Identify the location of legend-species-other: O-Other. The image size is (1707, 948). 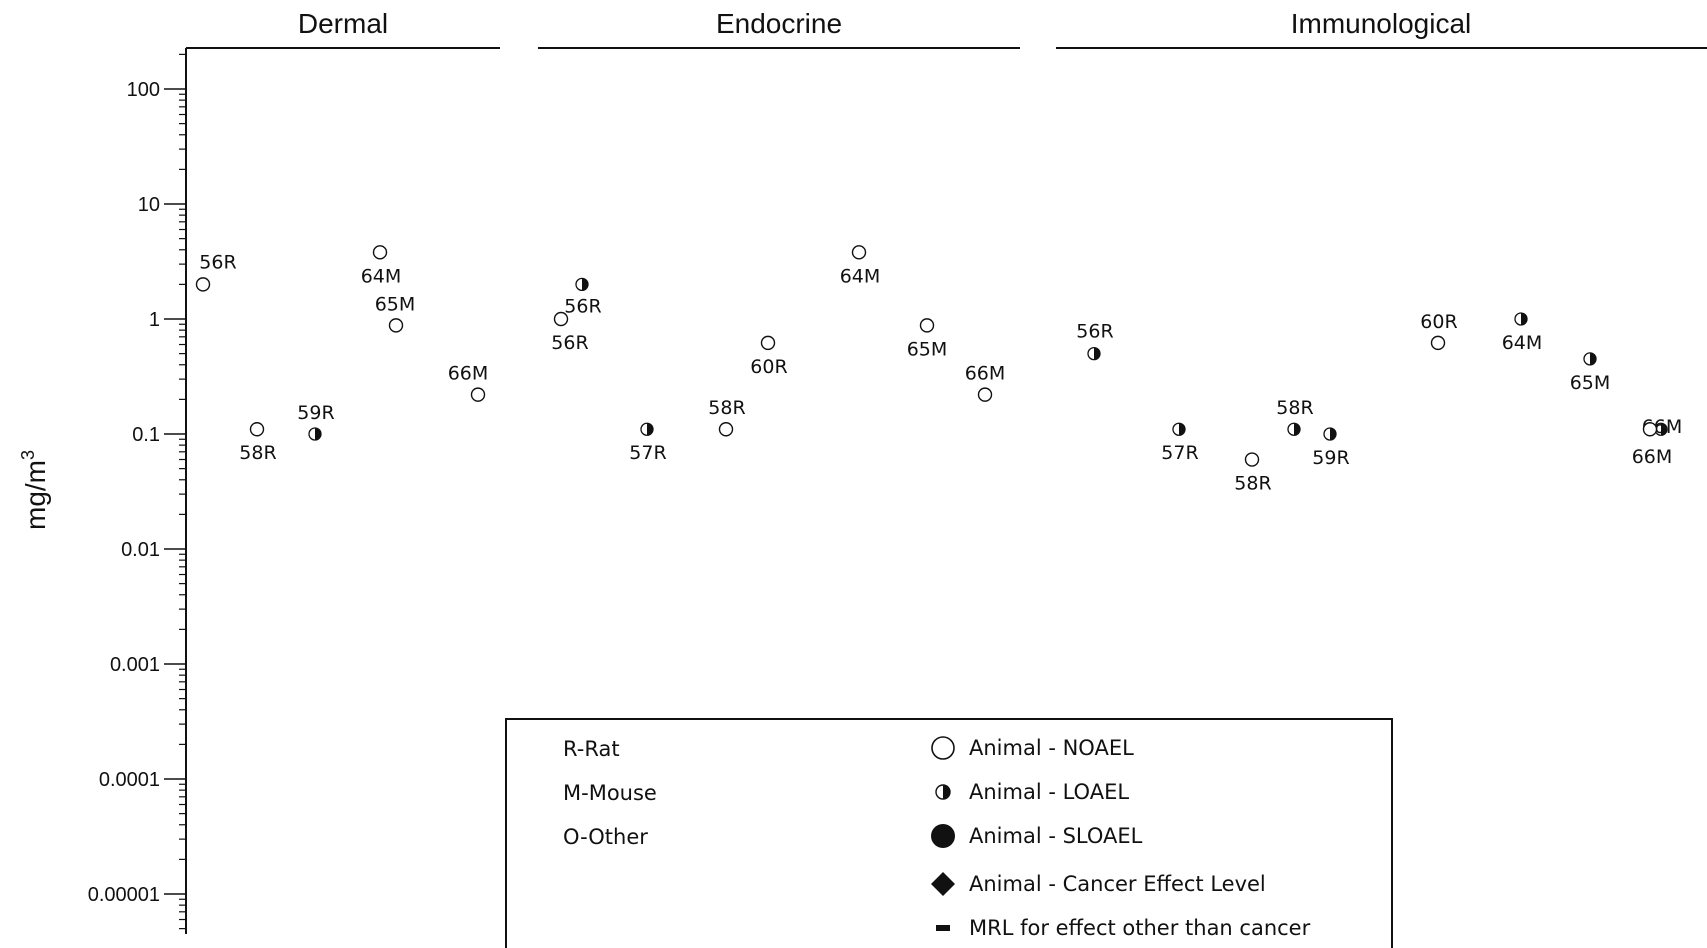
(605, 837).